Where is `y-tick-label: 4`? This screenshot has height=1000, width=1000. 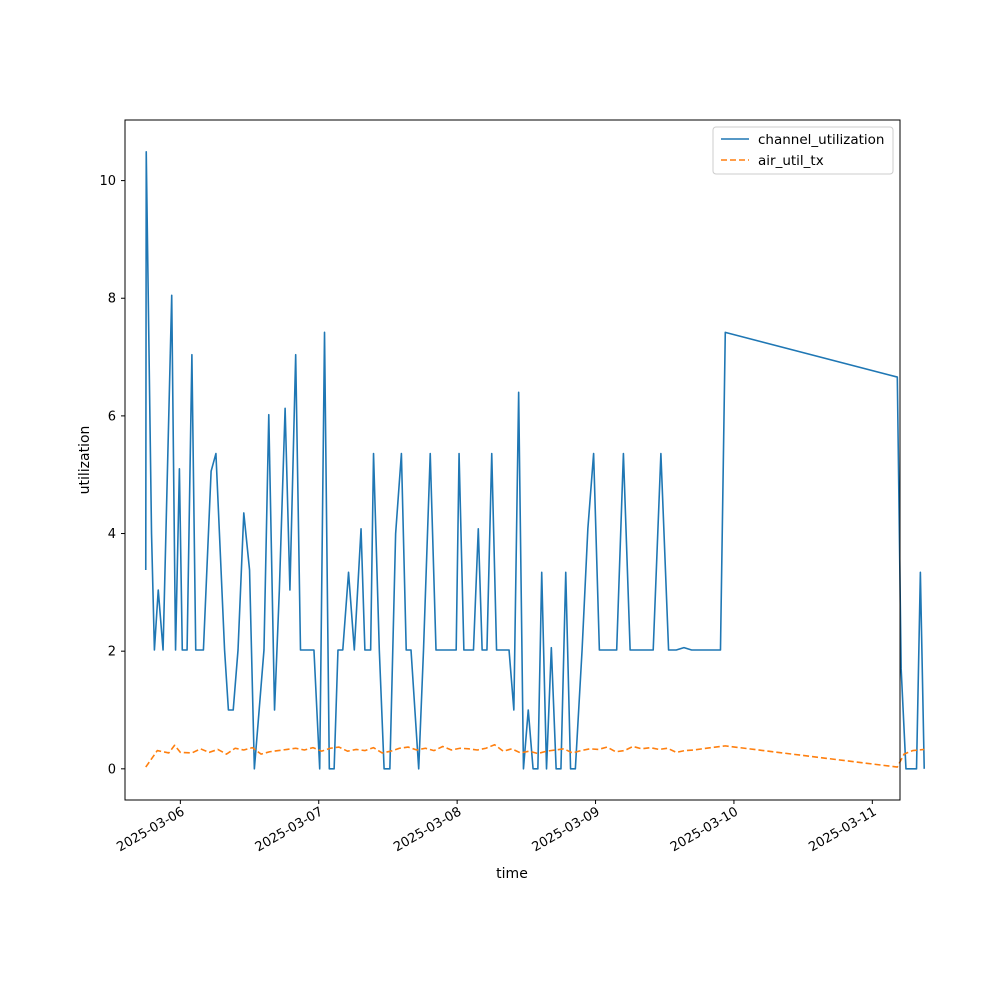
y-tick-label: 4 is located at coordinates (112, 534).